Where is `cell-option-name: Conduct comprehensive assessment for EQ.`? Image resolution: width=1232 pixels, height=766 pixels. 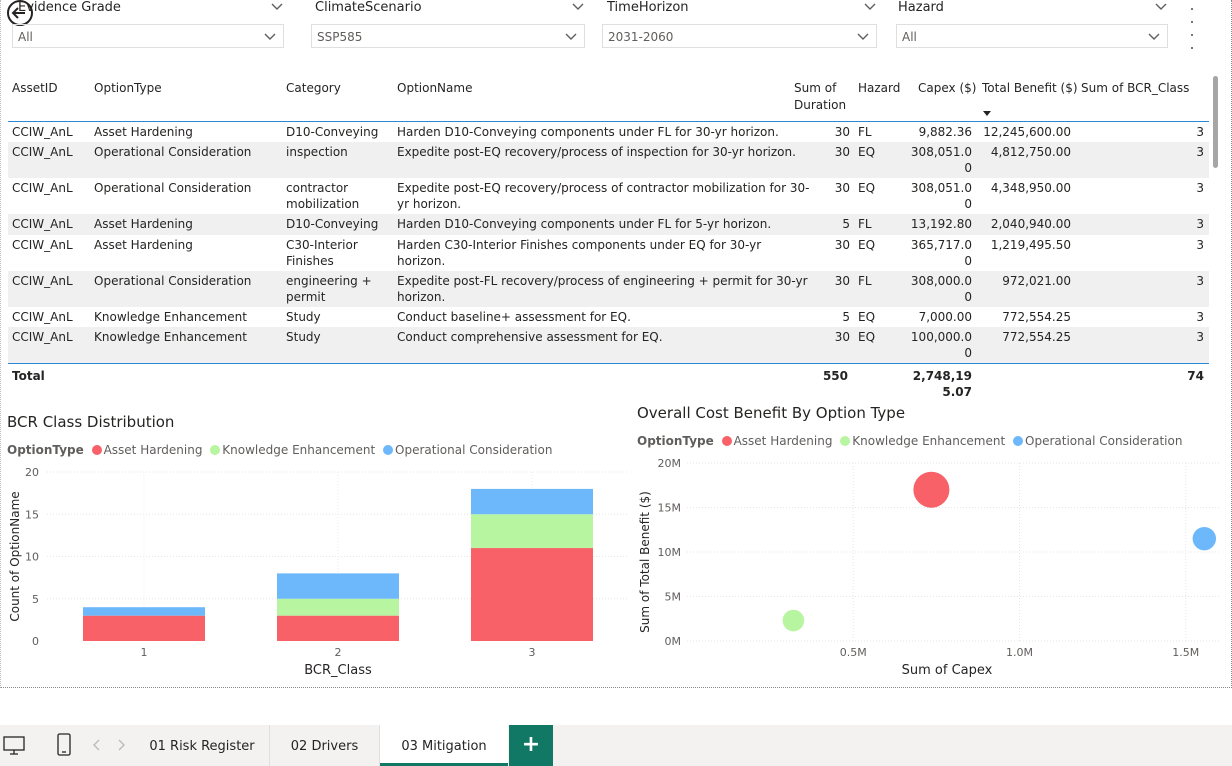
cell-option-name: Conduct comprehensive assessment for EQ. is located at coordinates (530, 337).